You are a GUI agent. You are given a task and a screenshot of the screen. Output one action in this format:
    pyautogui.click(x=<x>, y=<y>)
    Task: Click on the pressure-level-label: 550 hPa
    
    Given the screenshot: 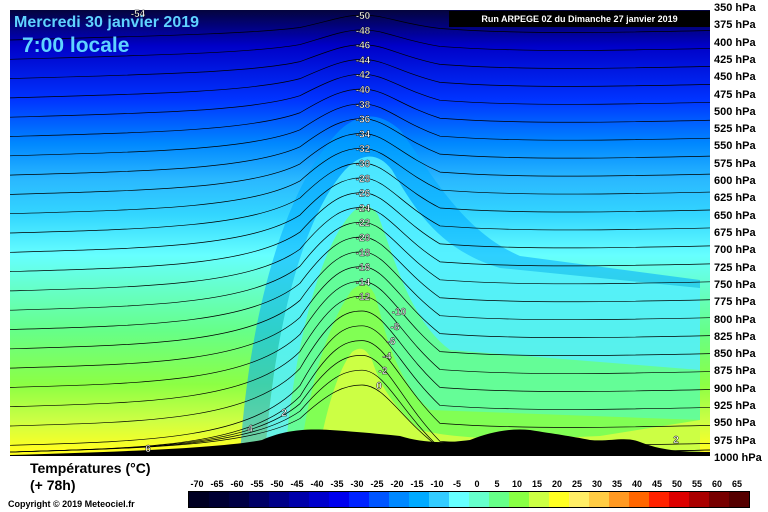 What is the action you would take?
    pyautogui.click(x=735, y=146)
    